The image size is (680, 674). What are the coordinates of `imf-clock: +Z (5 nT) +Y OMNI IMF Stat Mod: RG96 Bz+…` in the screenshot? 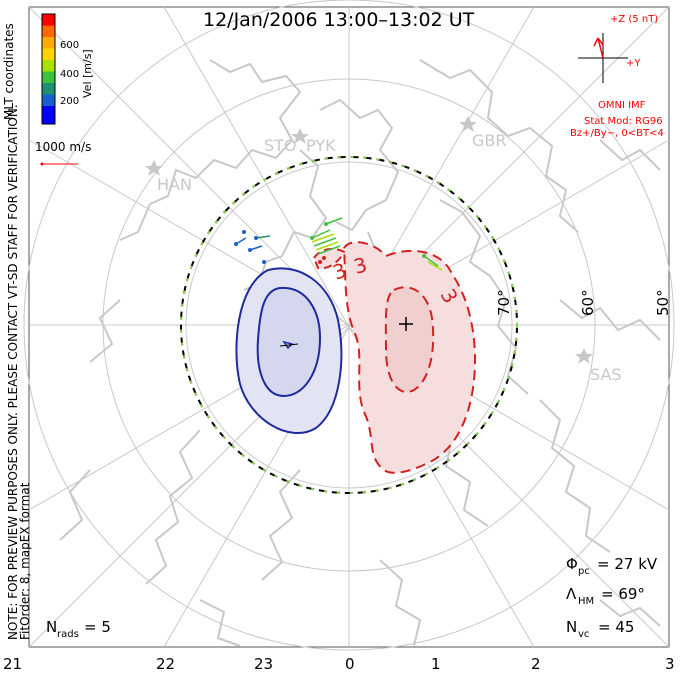 It's located at (617, 76).